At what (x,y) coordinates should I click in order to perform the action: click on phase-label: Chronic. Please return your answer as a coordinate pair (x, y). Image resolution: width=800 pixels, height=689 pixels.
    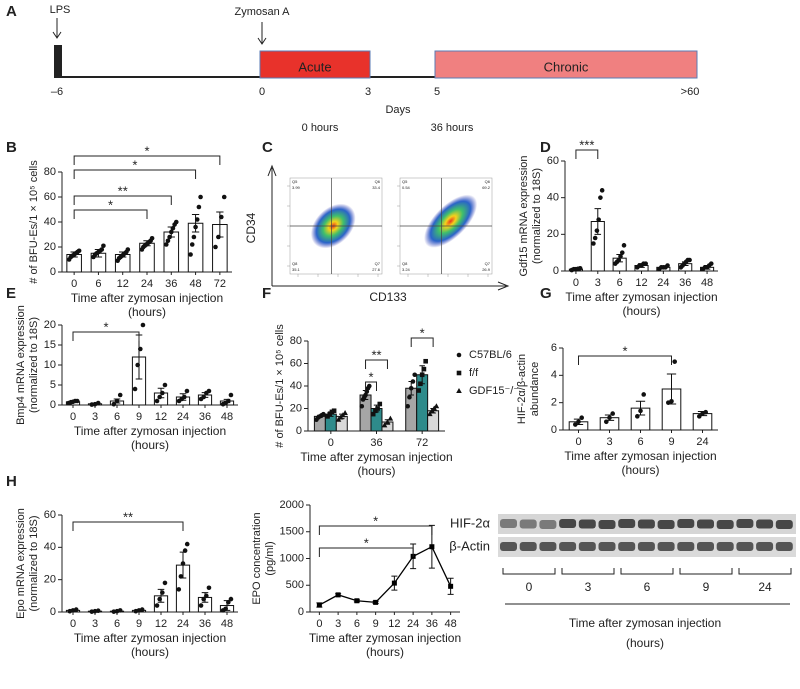
    Looking at the image, I should click on (566, 66).